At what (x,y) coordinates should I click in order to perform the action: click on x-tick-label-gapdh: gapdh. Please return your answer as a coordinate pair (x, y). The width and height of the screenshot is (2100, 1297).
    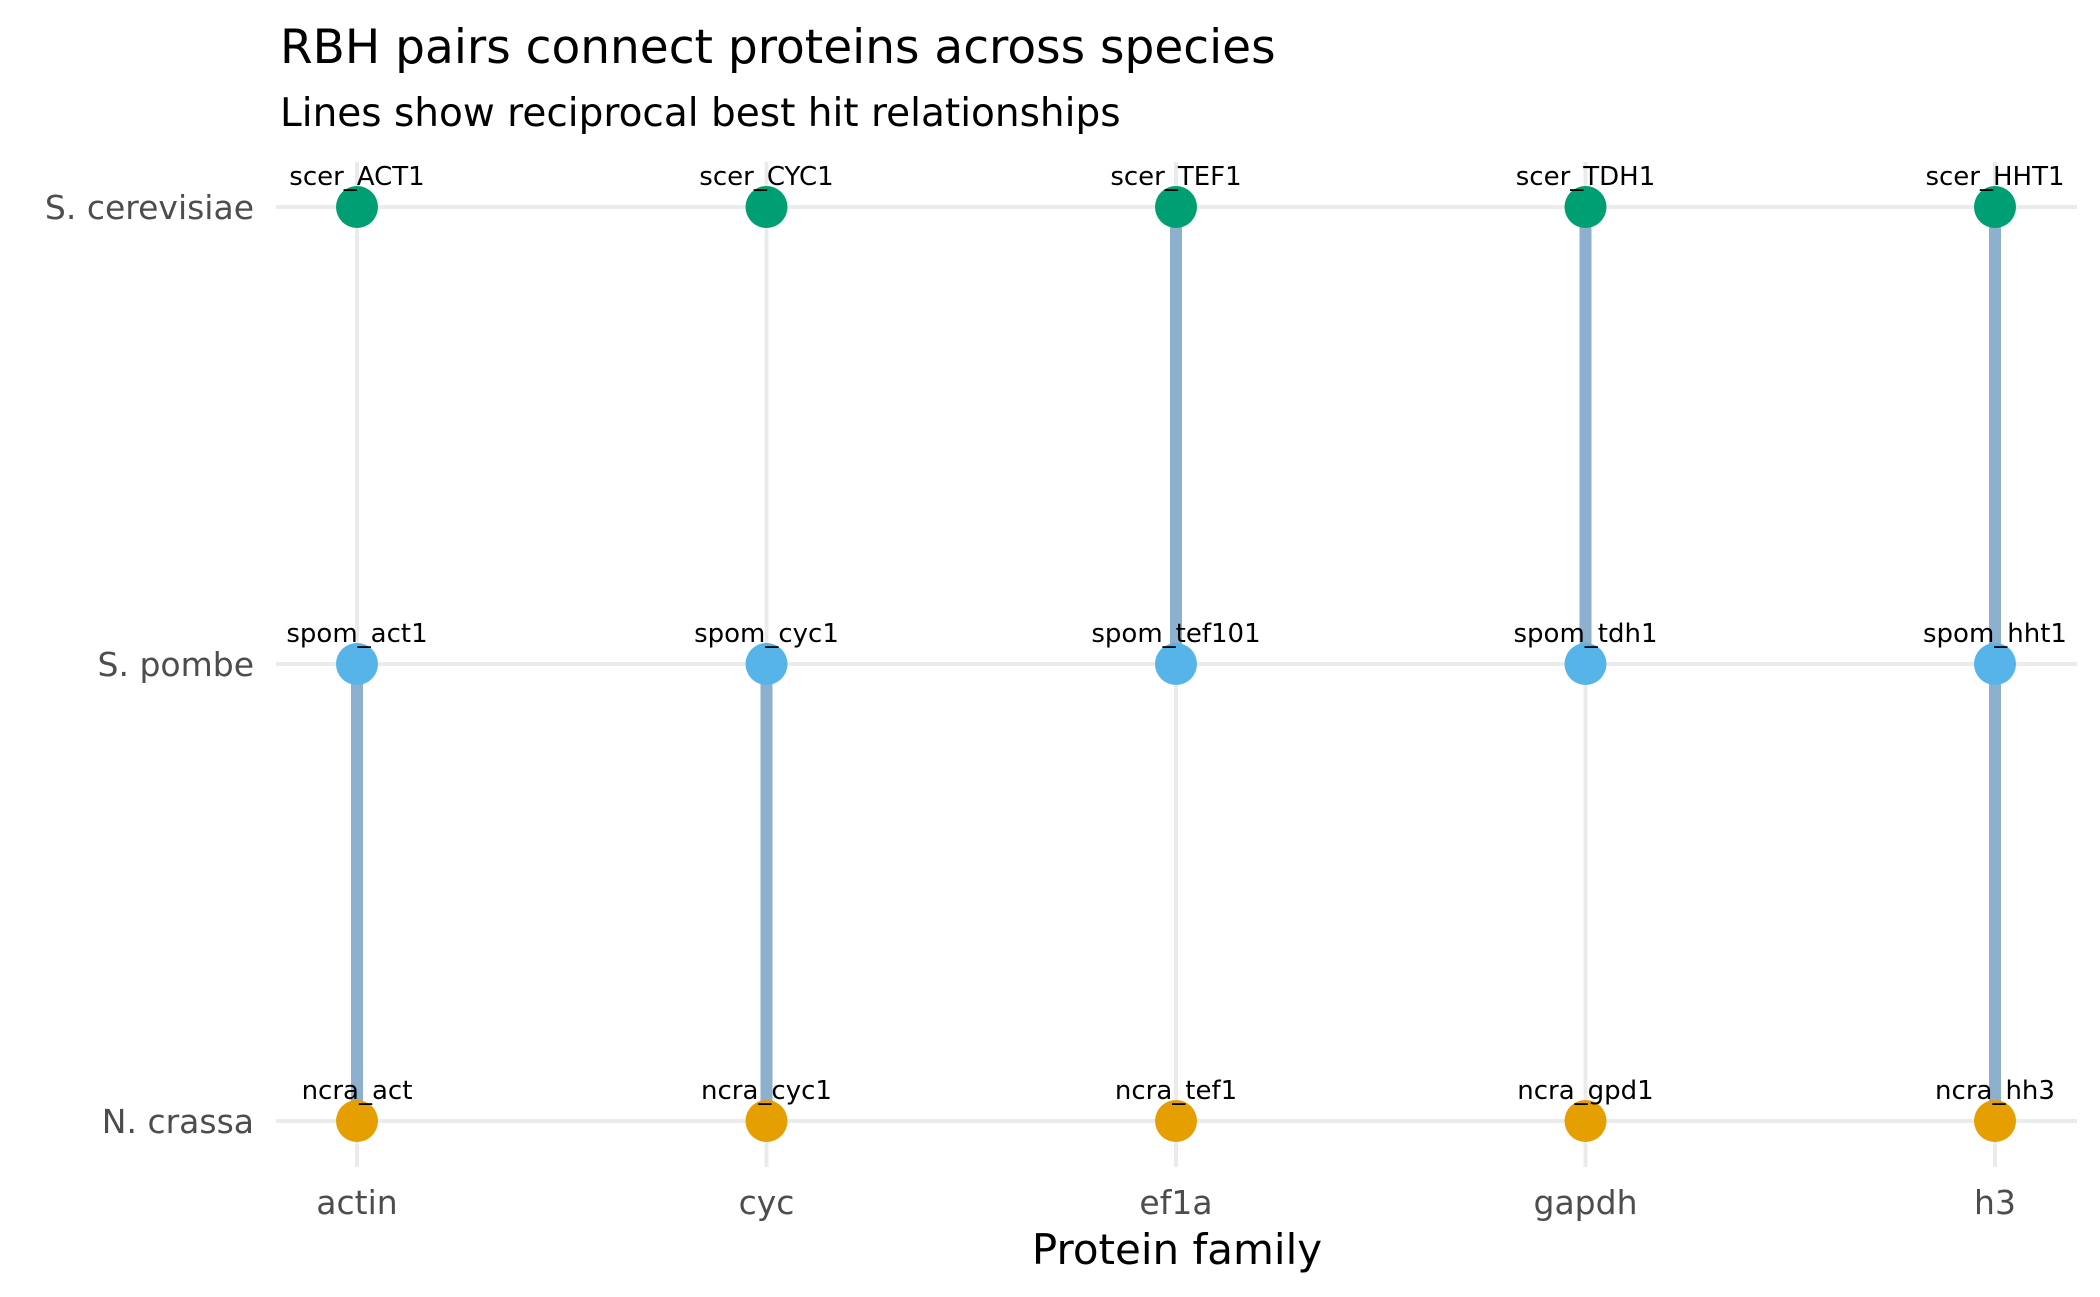
    Looking at the image, I should click on (1586, 1202).